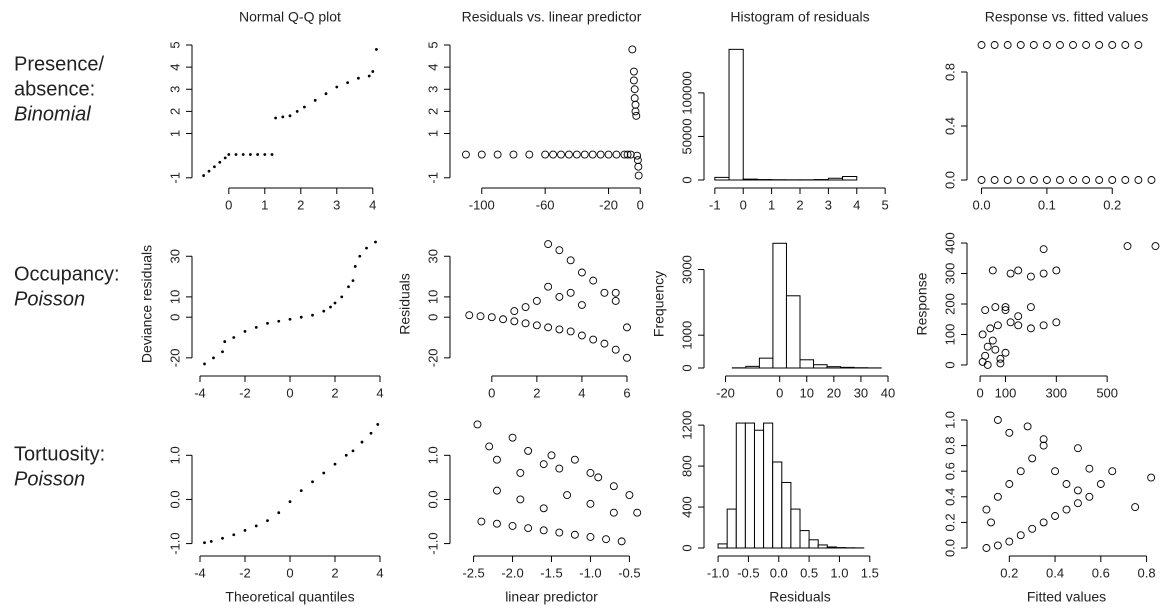  I want to click on y-axis-label: Residuals, so click(405, 303).